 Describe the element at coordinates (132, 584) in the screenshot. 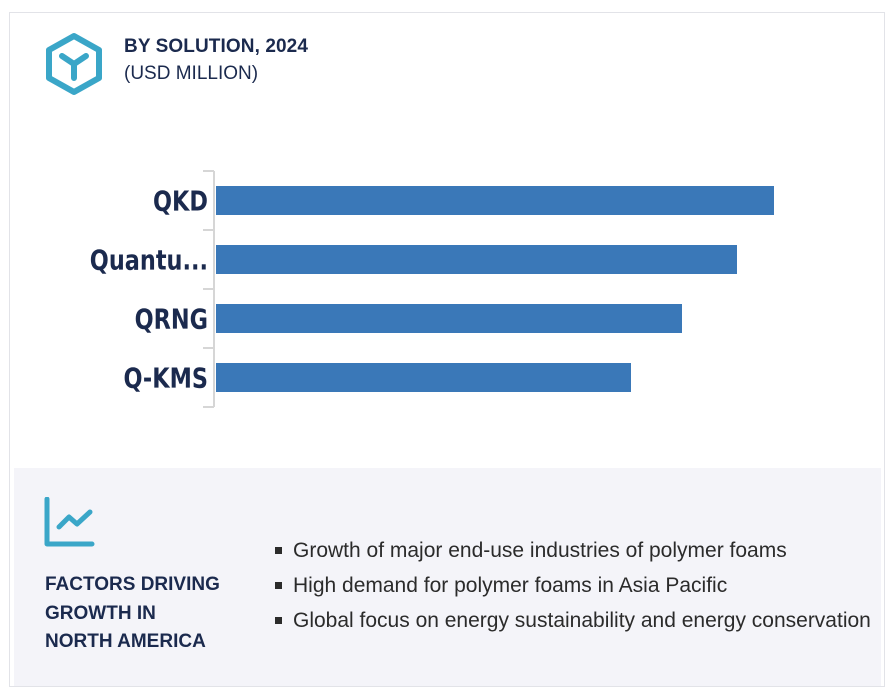

I see `factors-title-line: FACTORS DRIVING` at that location.